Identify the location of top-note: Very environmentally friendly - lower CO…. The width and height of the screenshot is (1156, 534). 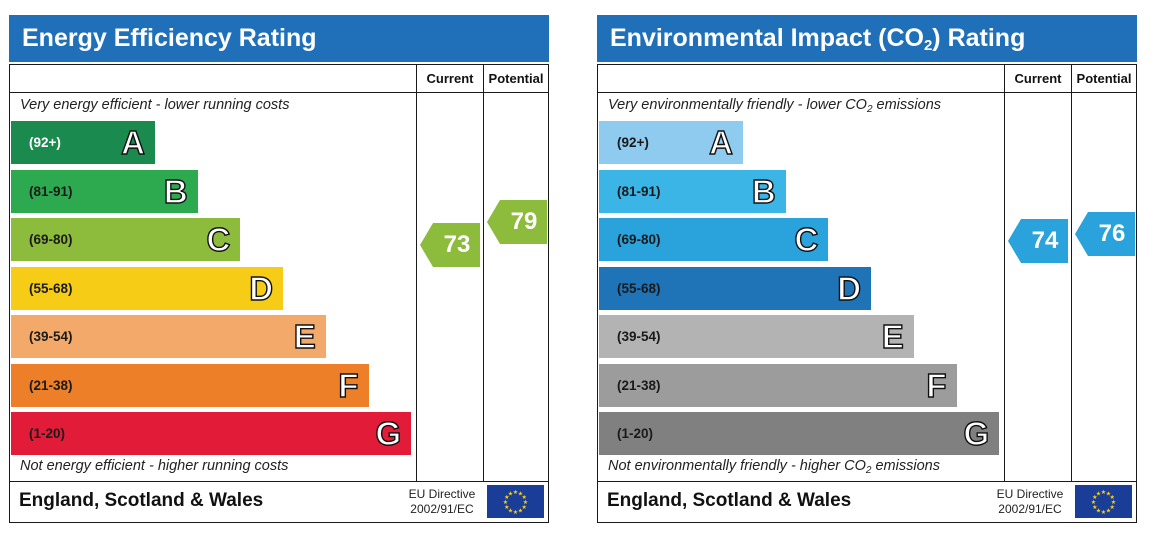
(775, 106).